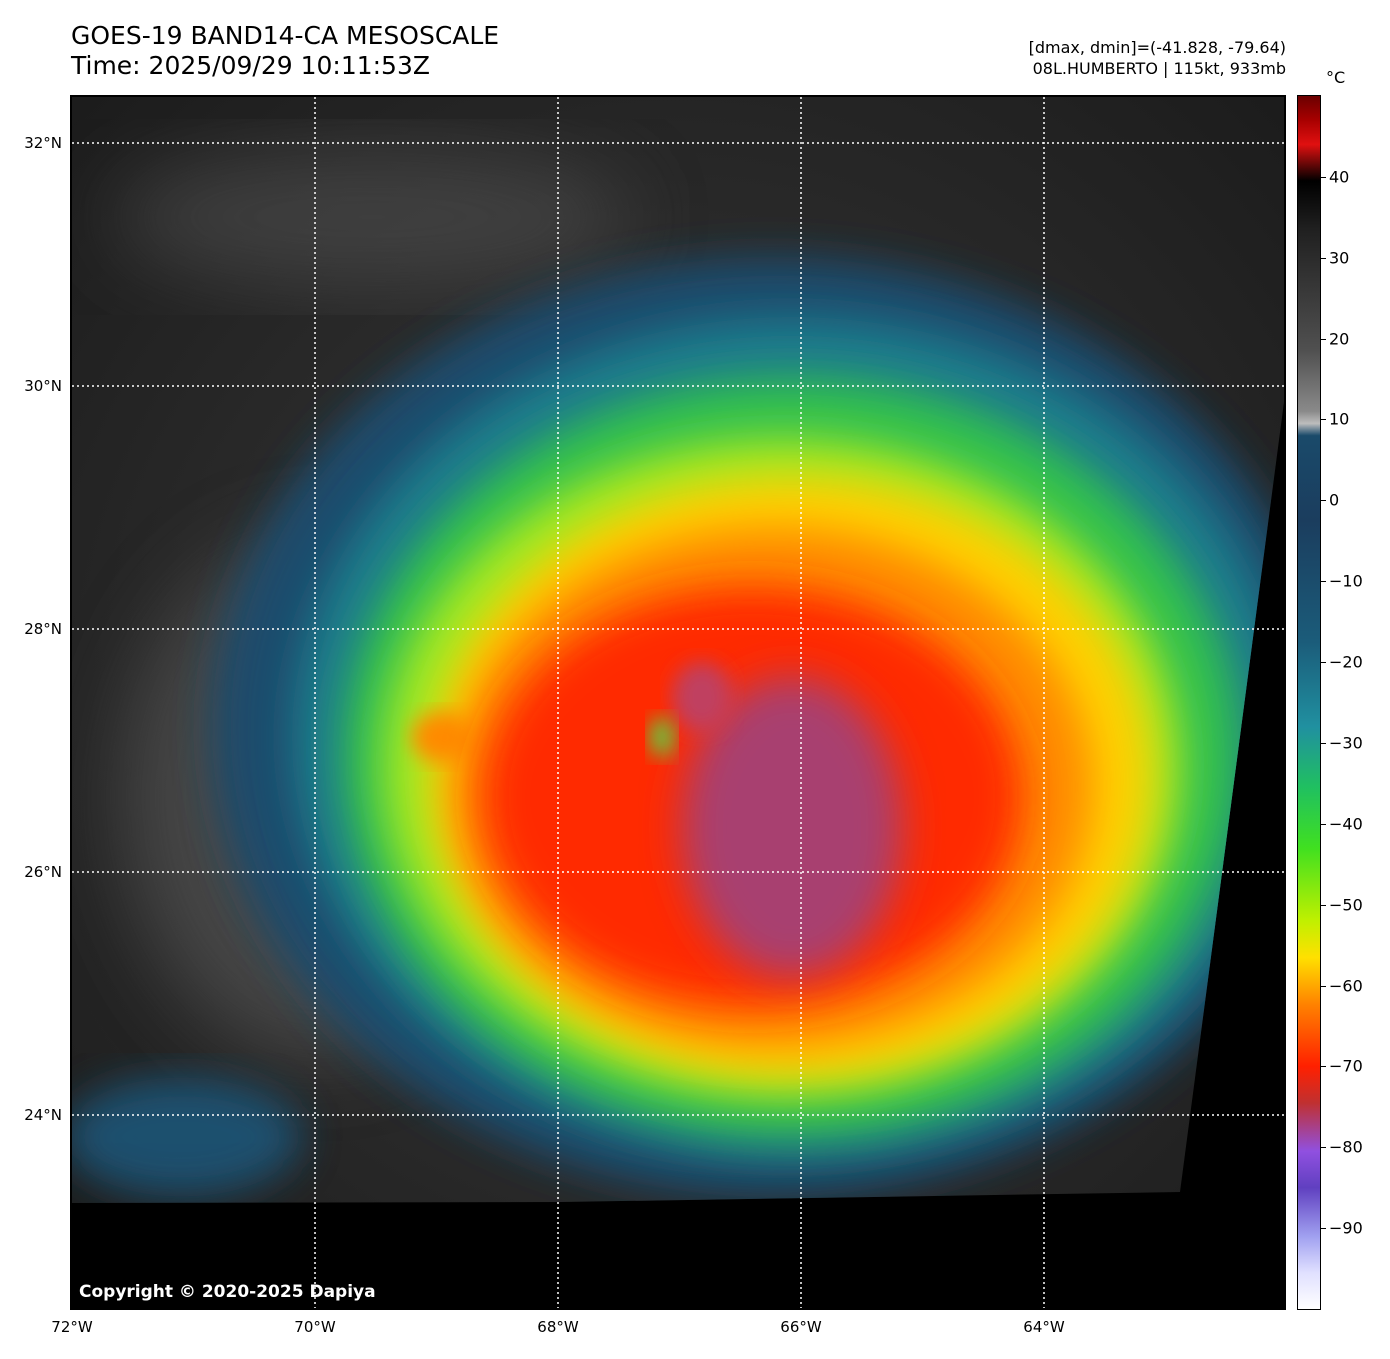 The image size is (1390, 1359). What do you see at coordinates (1334, 500) in the screenshot?
I see `colorbar-tick-label: 0` at bounding box center [1334, 500].